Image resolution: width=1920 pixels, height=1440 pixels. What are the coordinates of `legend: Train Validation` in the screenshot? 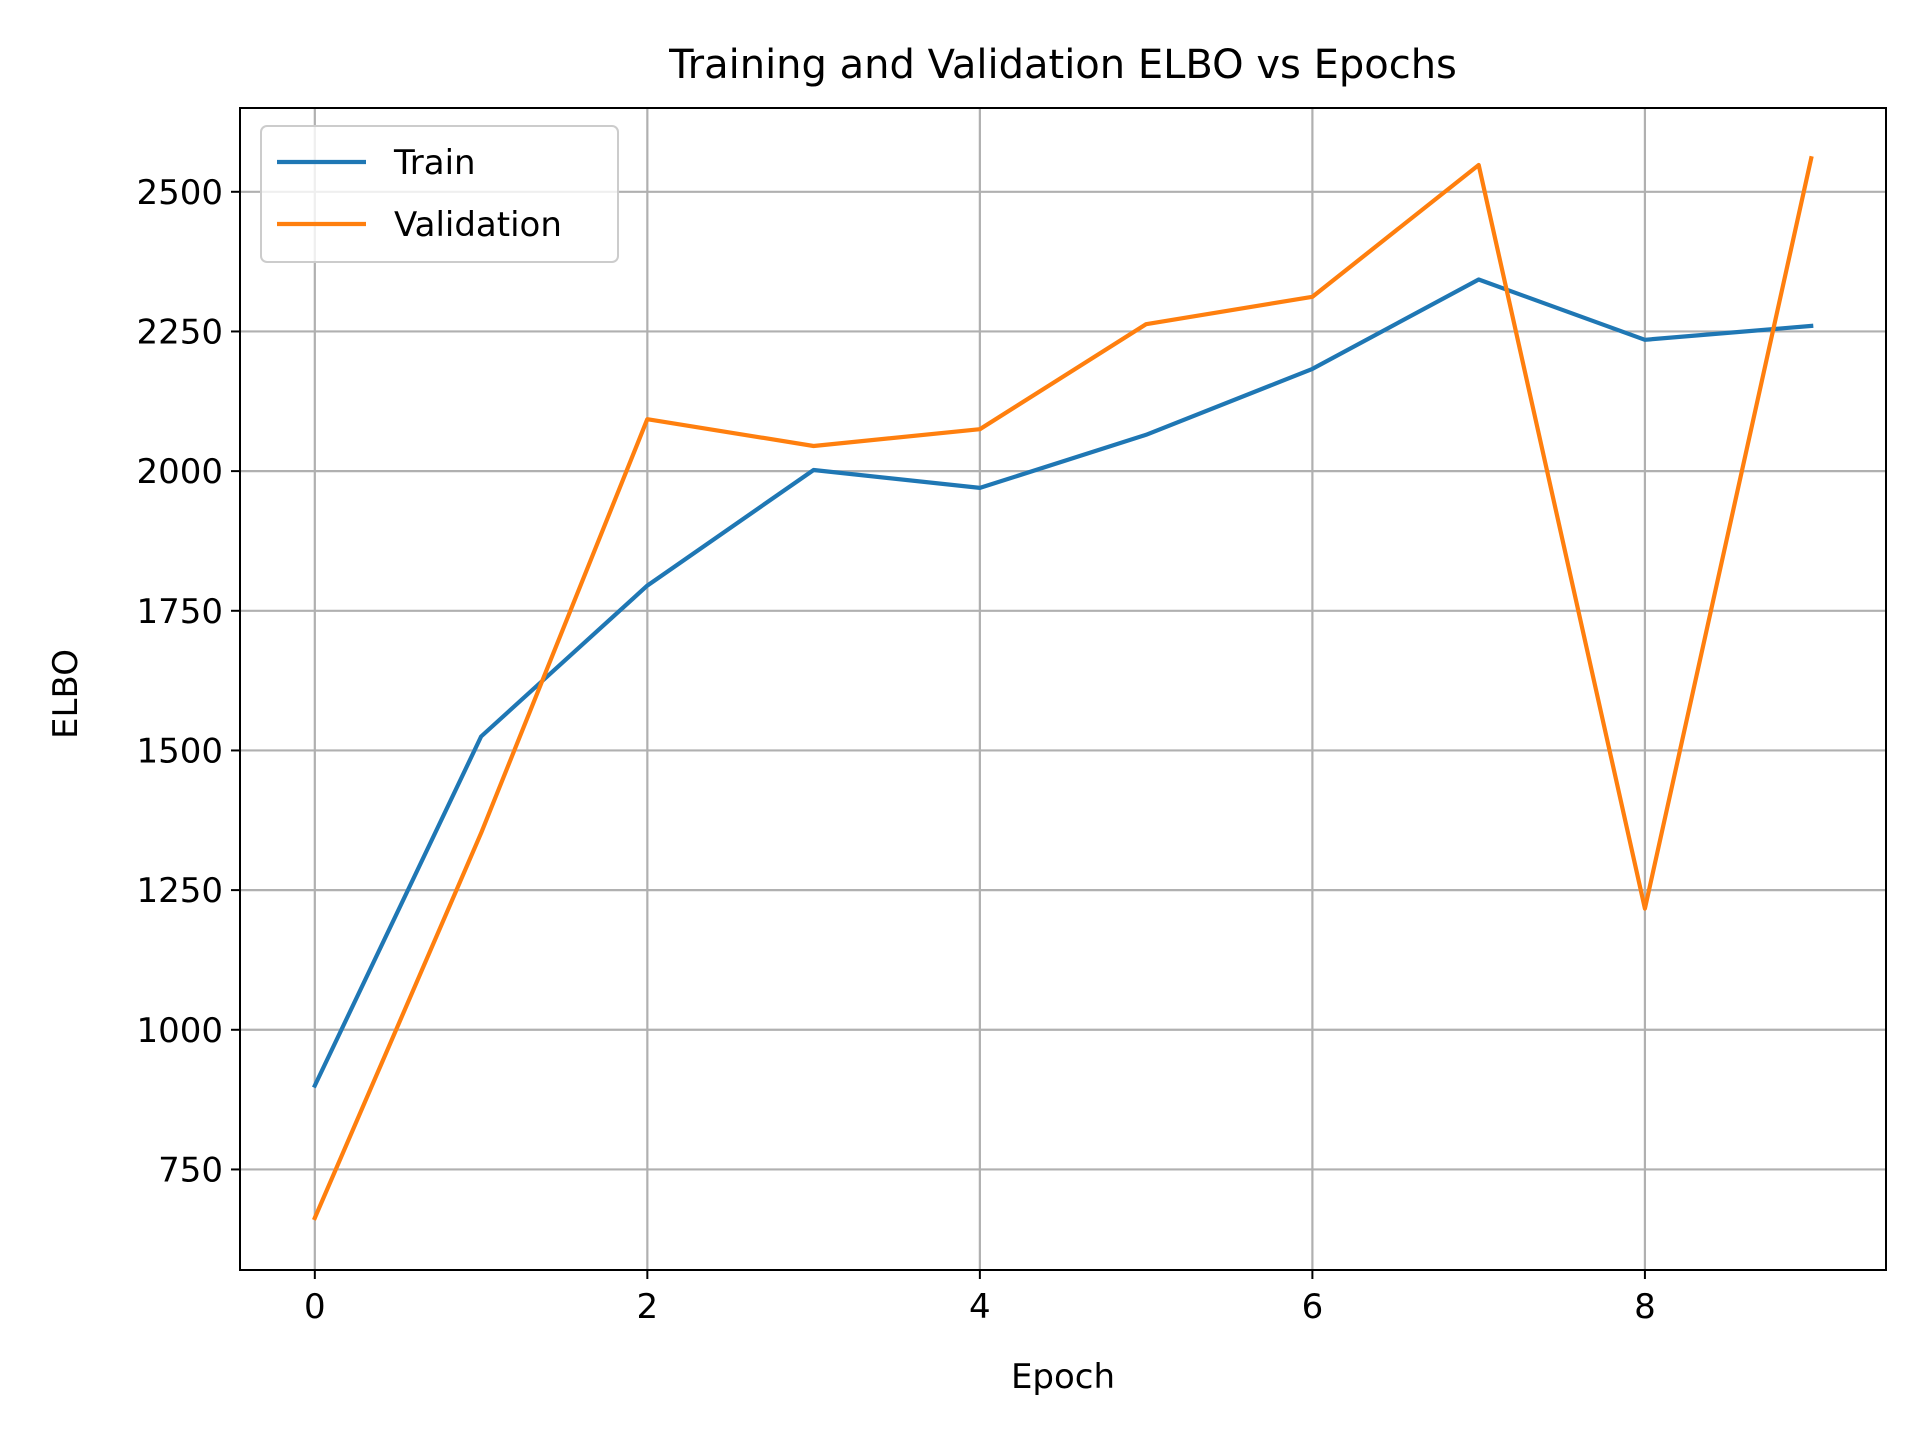 It's located at (439, 194).